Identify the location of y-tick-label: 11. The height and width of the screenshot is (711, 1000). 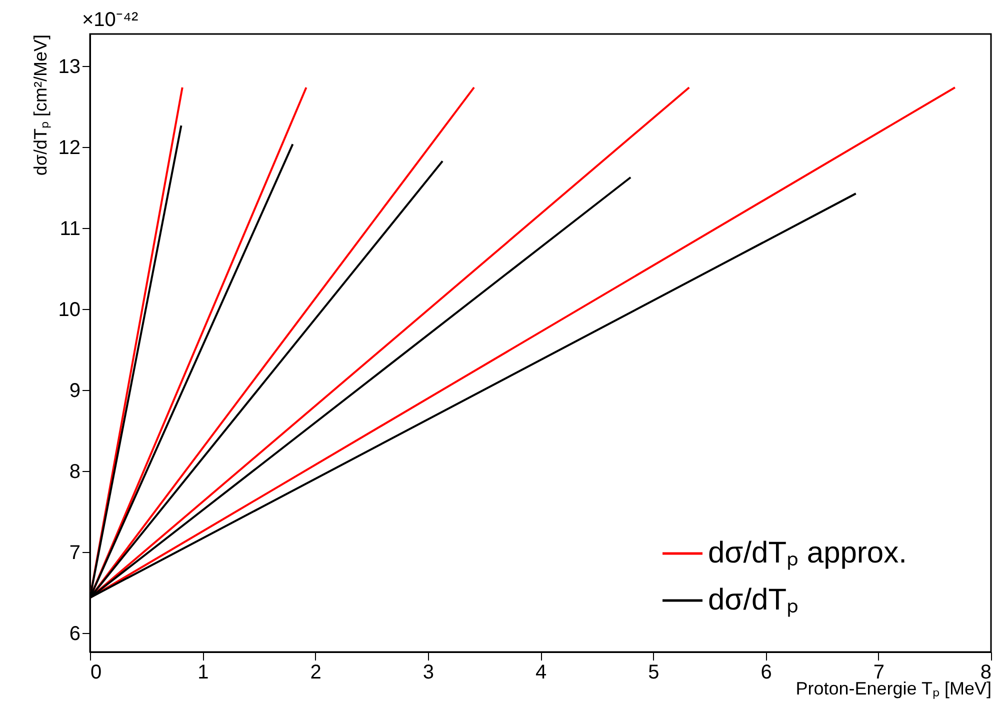
(70, 229).